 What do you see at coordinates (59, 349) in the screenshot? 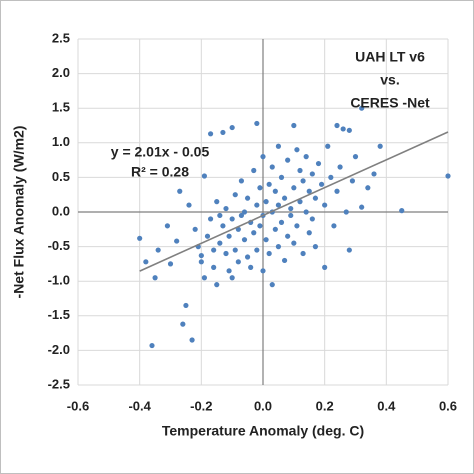
I see `y-tick-label: -2.0` at bounding box center [59, 349].